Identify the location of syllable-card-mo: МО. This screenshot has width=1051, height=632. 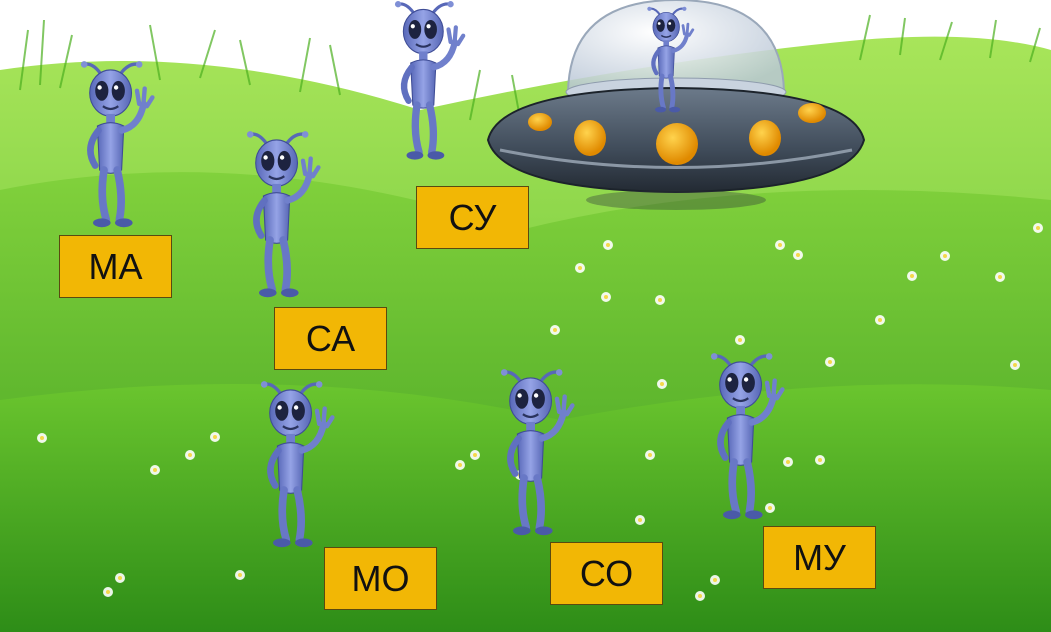
(380, 578).